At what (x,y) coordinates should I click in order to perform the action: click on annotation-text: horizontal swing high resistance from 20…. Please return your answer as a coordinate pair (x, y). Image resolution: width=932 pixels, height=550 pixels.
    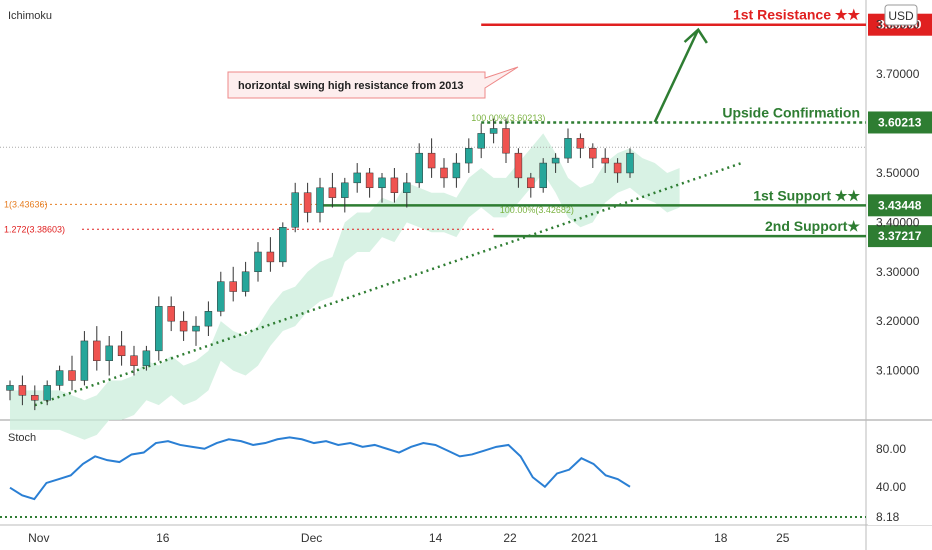
    Looking at the image, I should click on (351, 86).